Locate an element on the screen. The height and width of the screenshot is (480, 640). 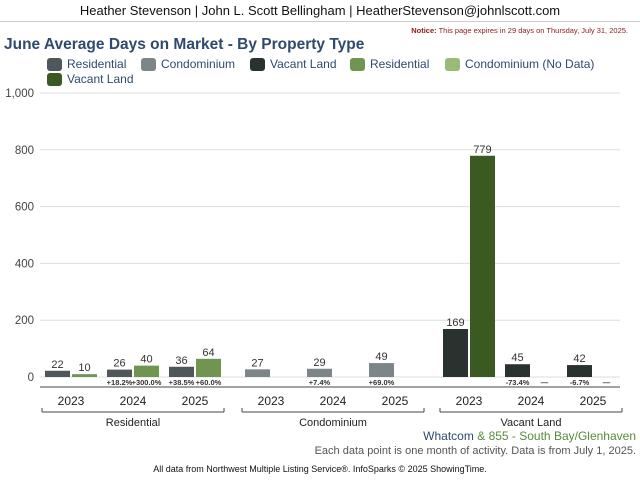
bar-value-label: 169 is located at coordinates (455, 323).